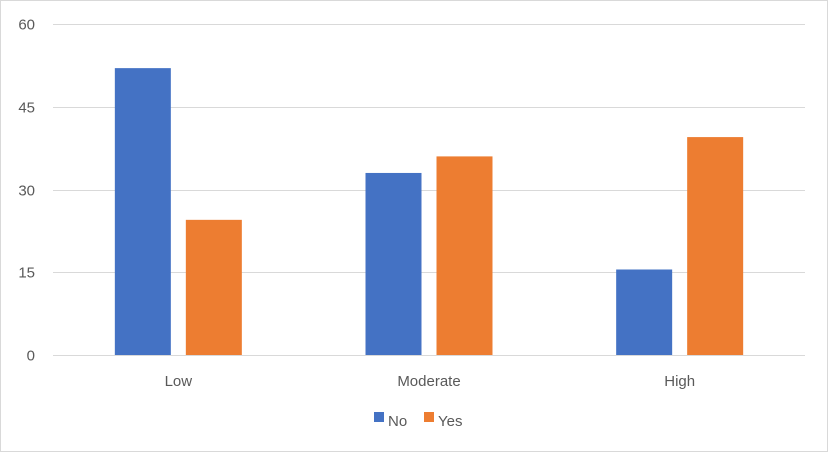  What do you see at coordinates (393, 263) in the screenshot?
I see `bar-no-moderate` at bounding box center [393, 263].